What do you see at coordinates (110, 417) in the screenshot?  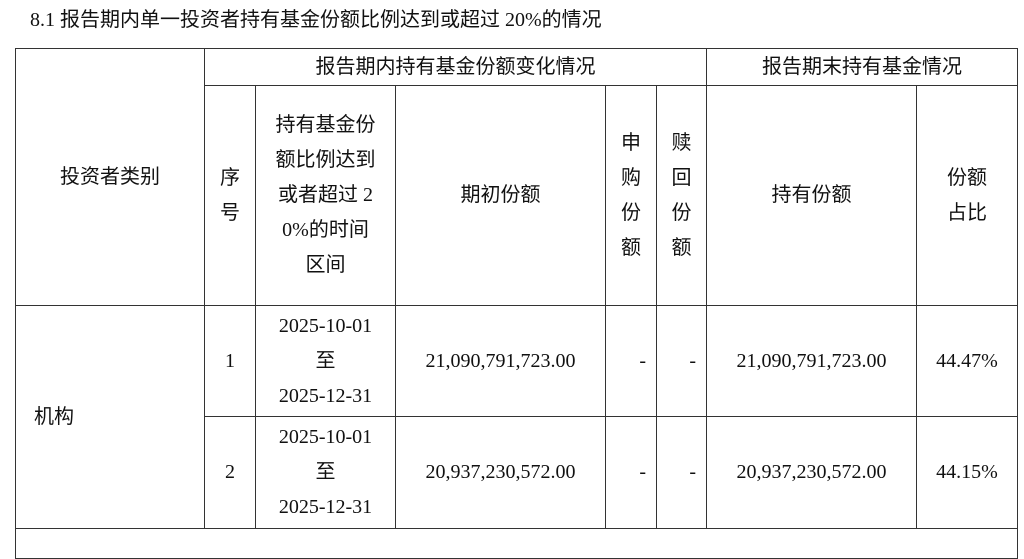 I see `investor-type-cell: 机构` at bounding box center [110, 417].